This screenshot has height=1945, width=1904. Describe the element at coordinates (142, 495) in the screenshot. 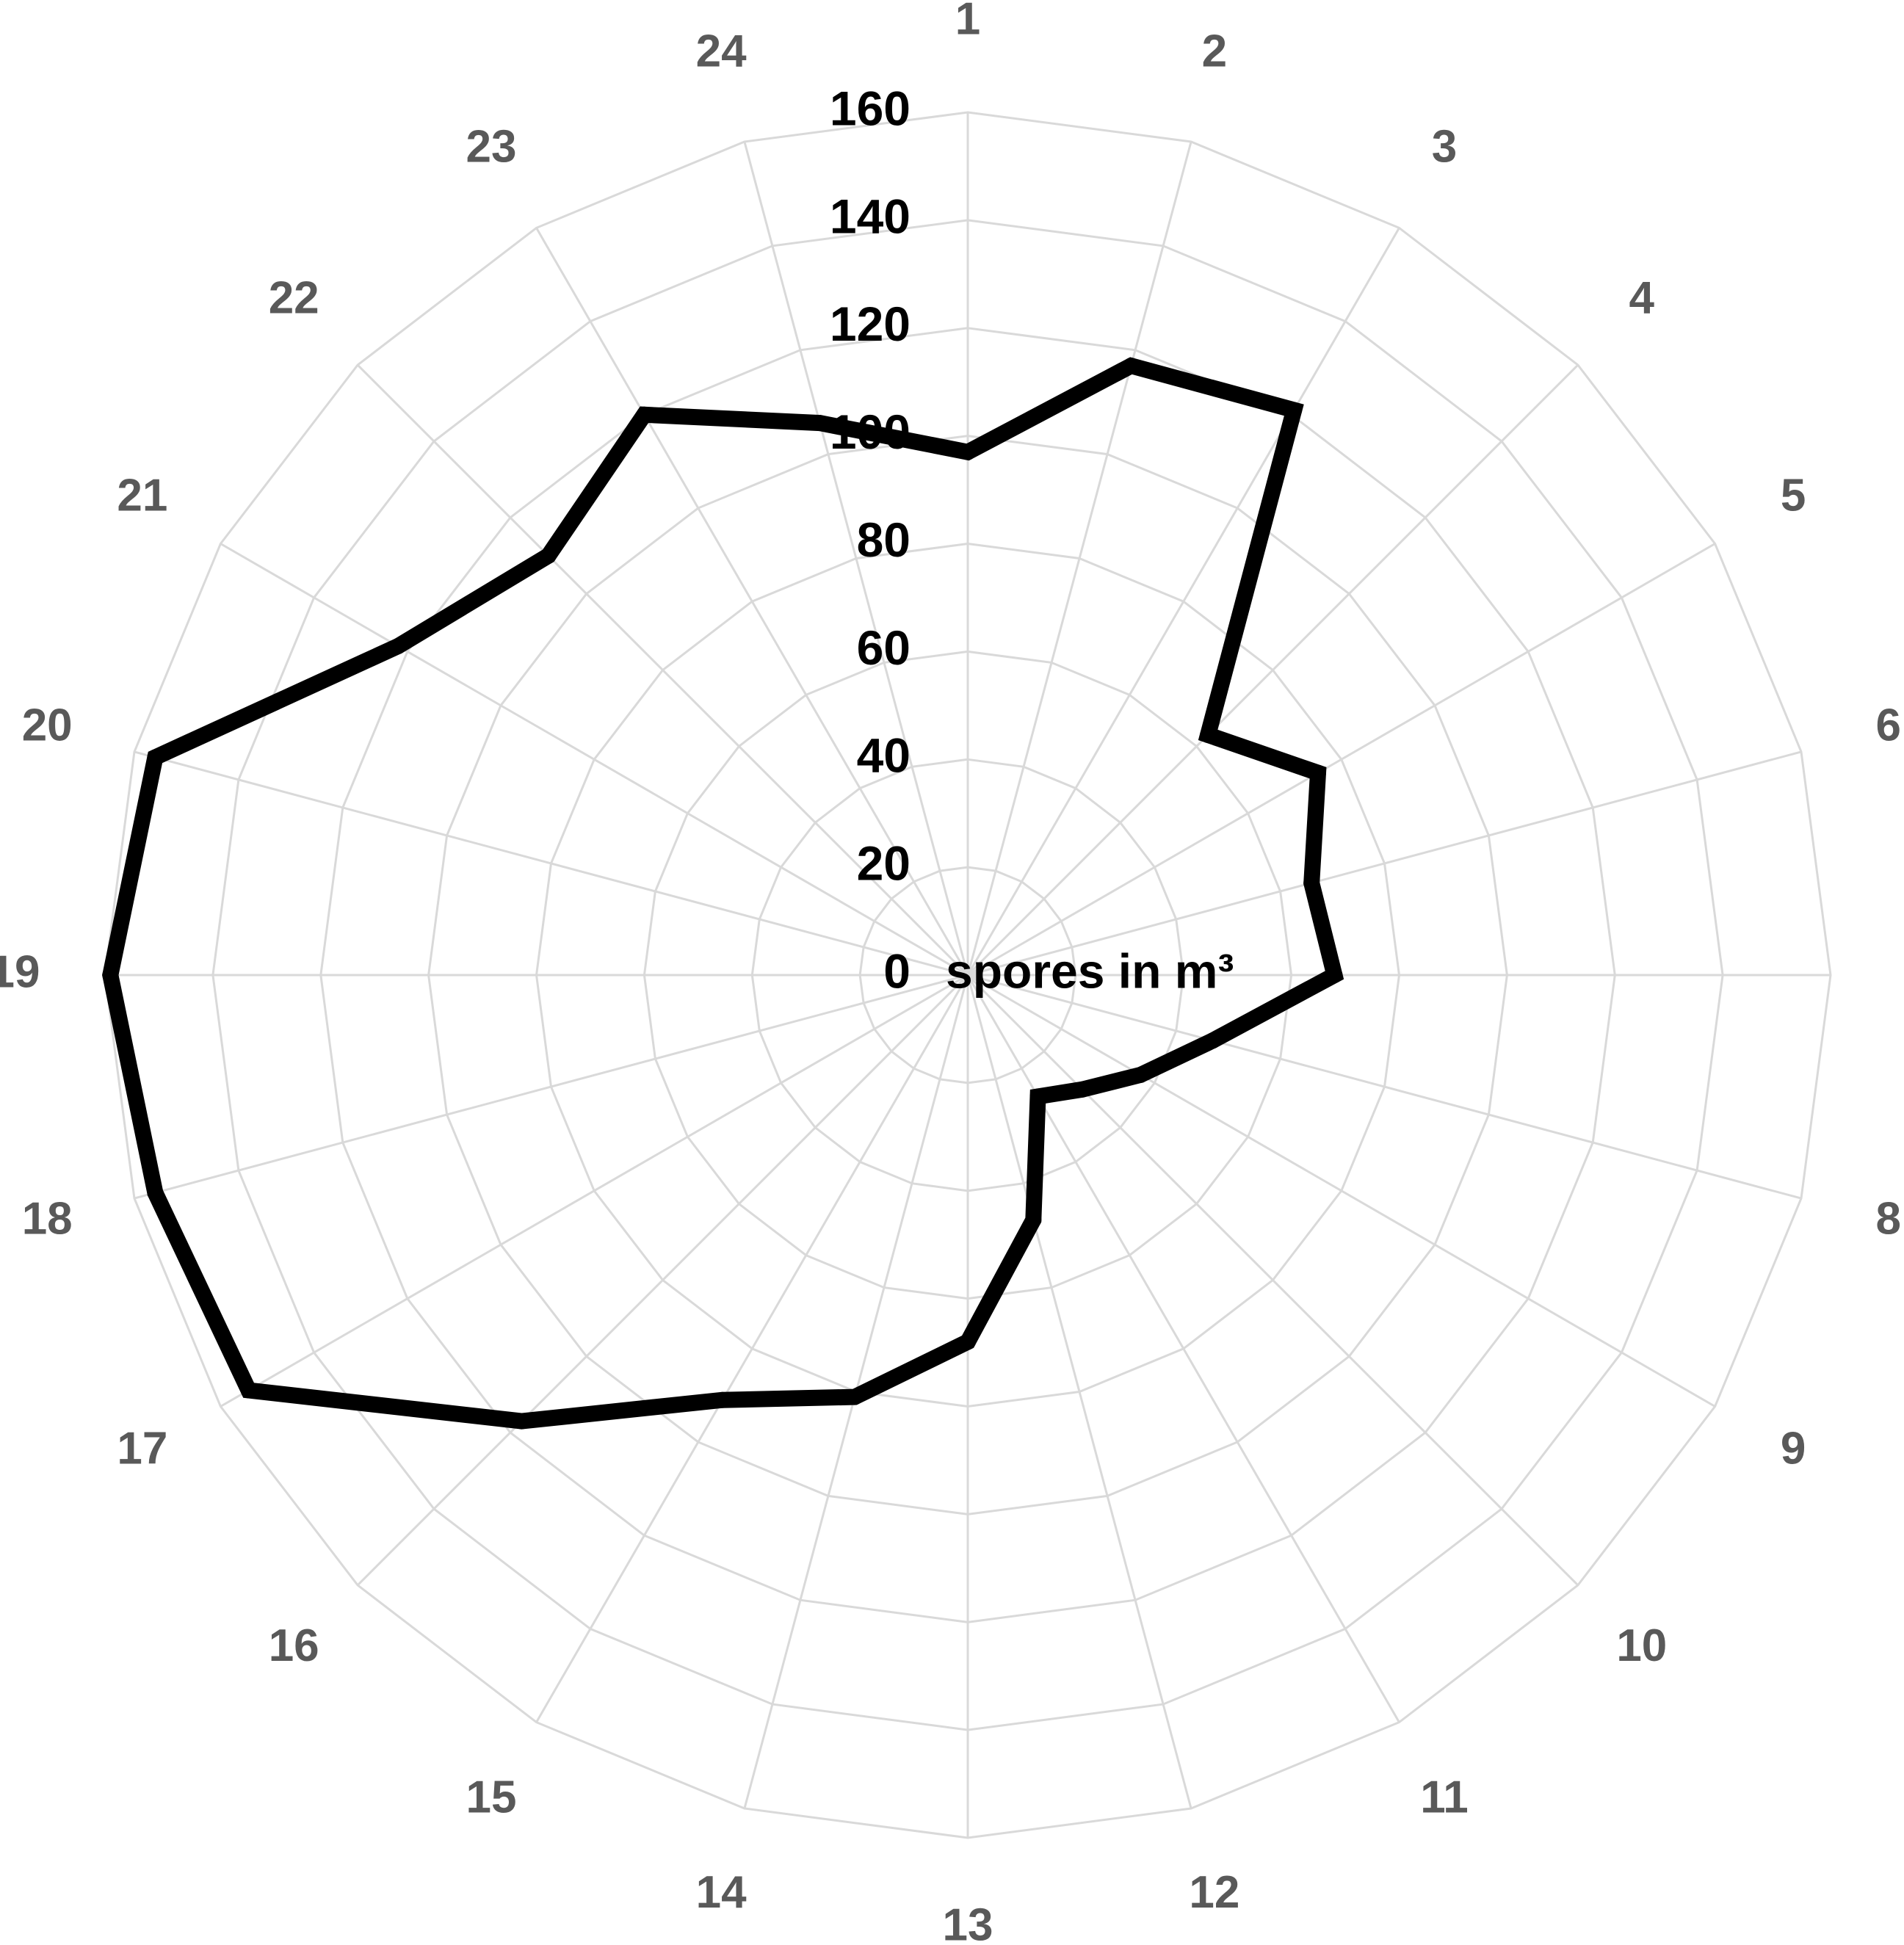

I see `category-label-21: 21` at that location.